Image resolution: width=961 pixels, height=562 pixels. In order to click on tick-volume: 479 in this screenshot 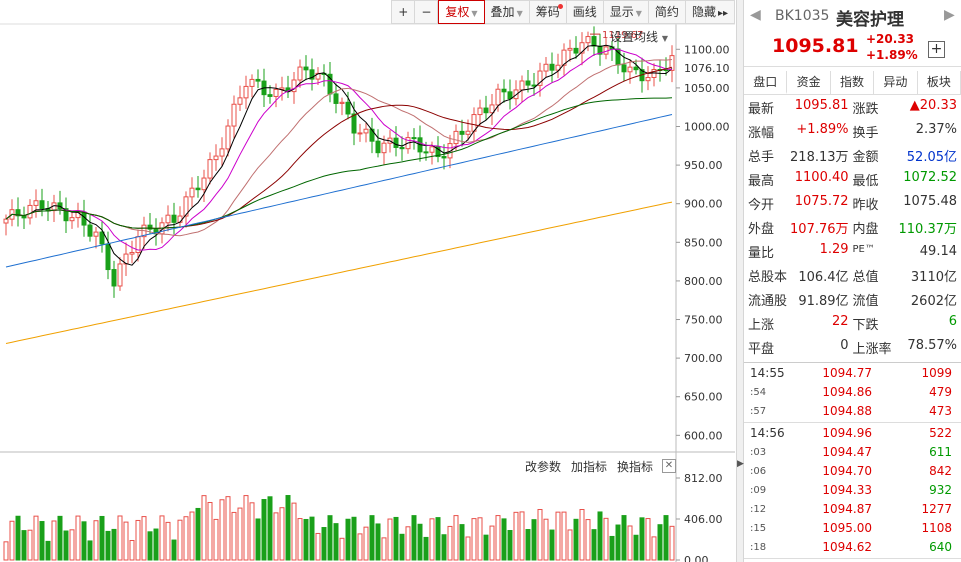, I will do `click(940, 392)`.